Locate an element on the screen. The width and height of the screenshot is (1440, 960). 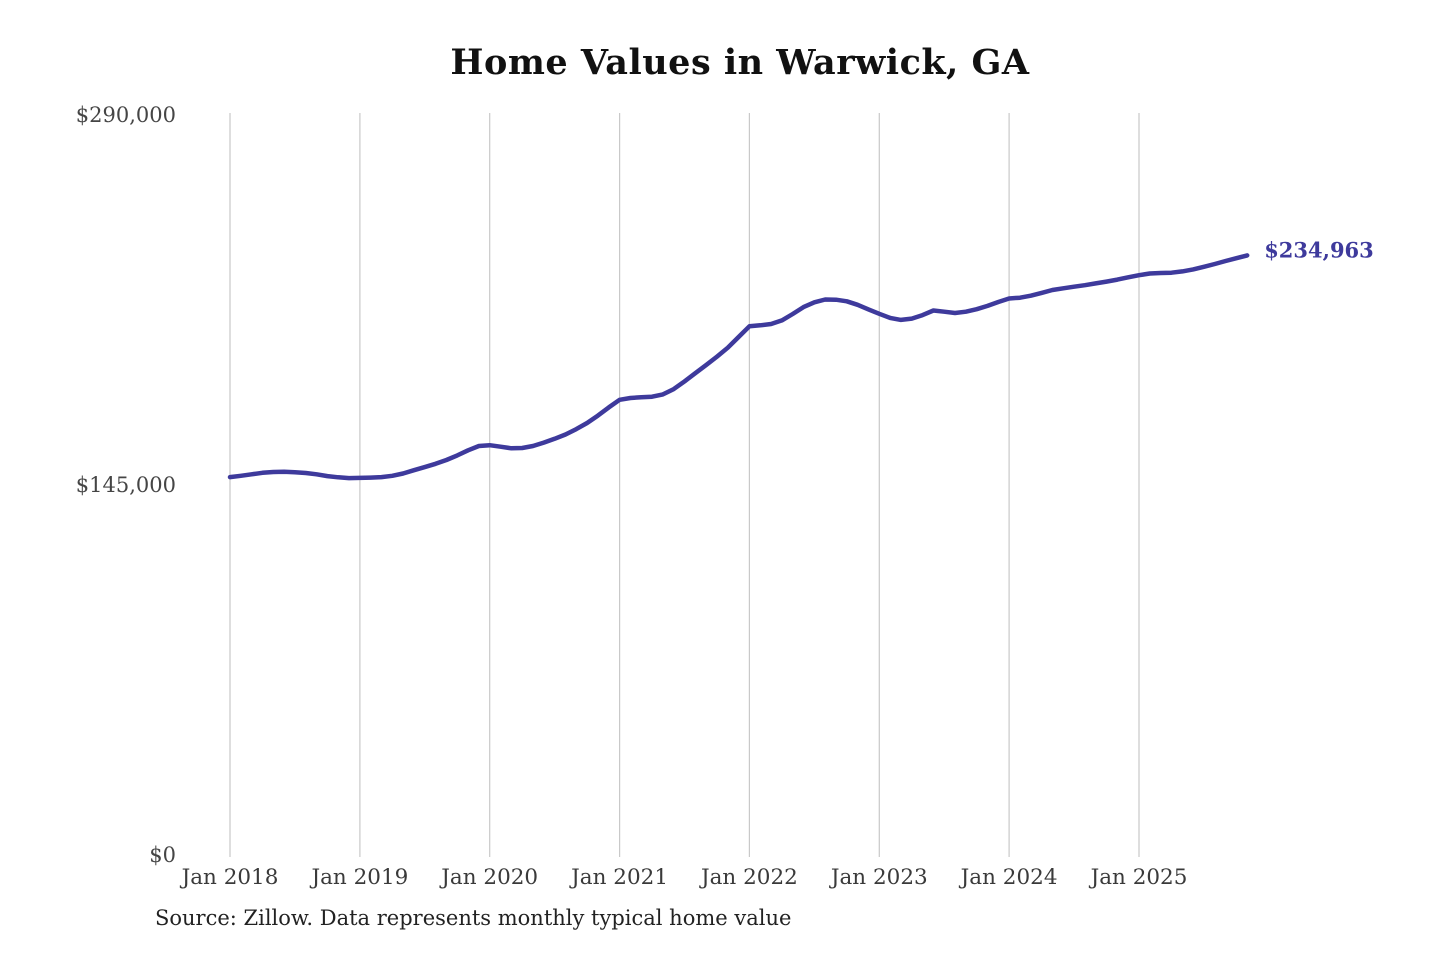
x-tick-label: Jan 2020 is located at coordinates (488, 877).